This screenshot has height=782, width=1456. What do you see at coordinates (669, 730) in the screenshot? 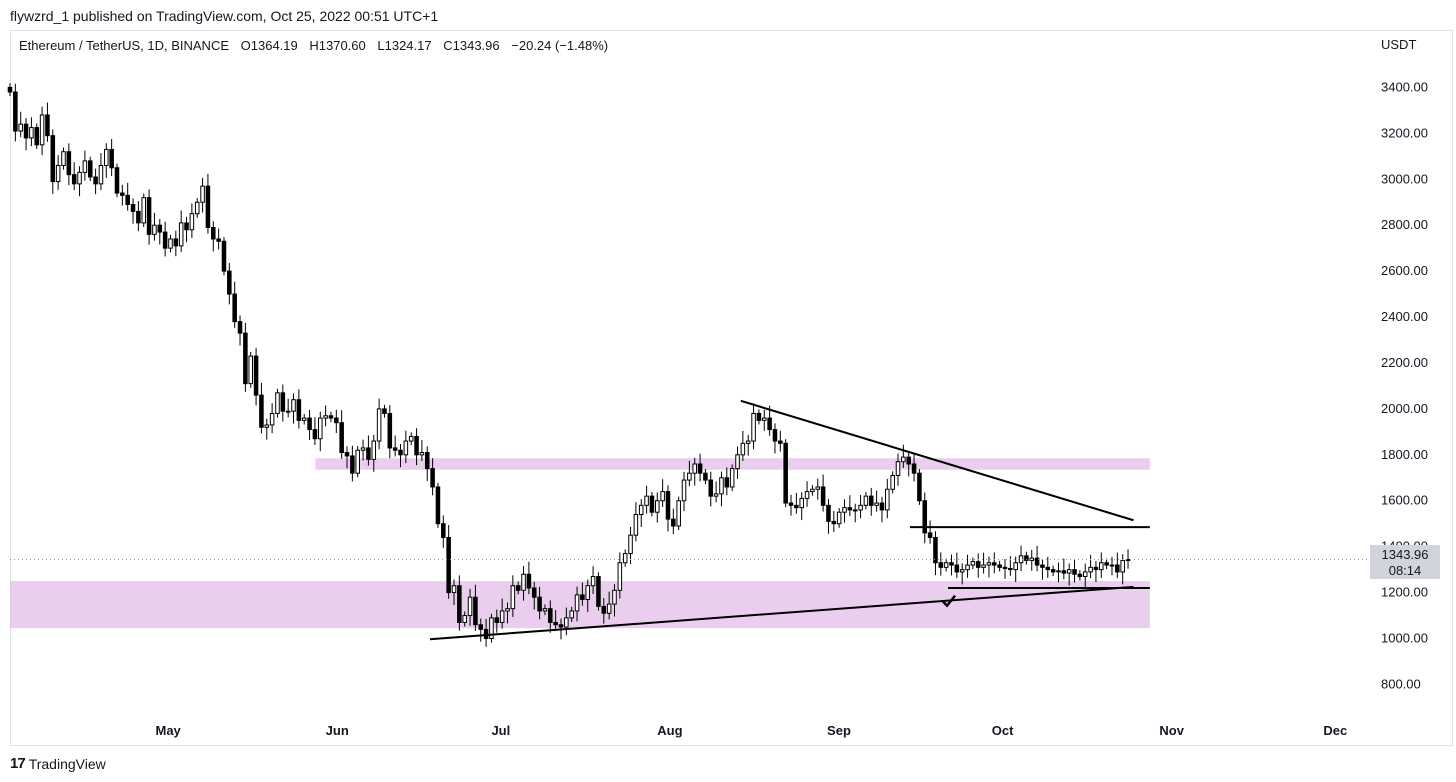
I see `time-tick-label: Aug` at bounding box center [669, 730].